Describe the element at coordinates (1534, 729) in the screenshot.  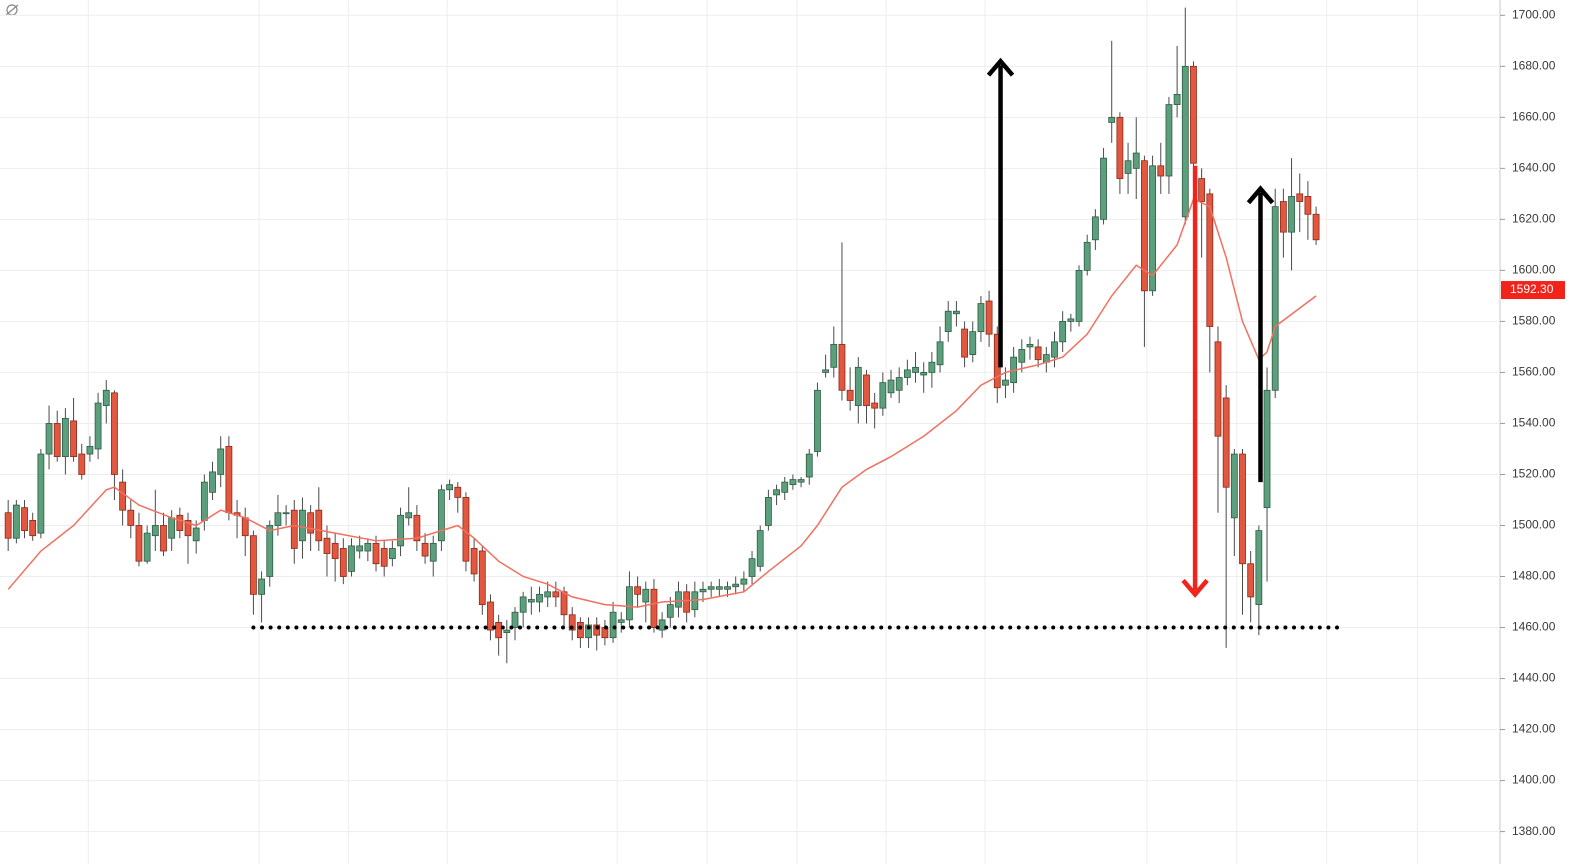
I see `y-tick-label: 1420.00` at that location.